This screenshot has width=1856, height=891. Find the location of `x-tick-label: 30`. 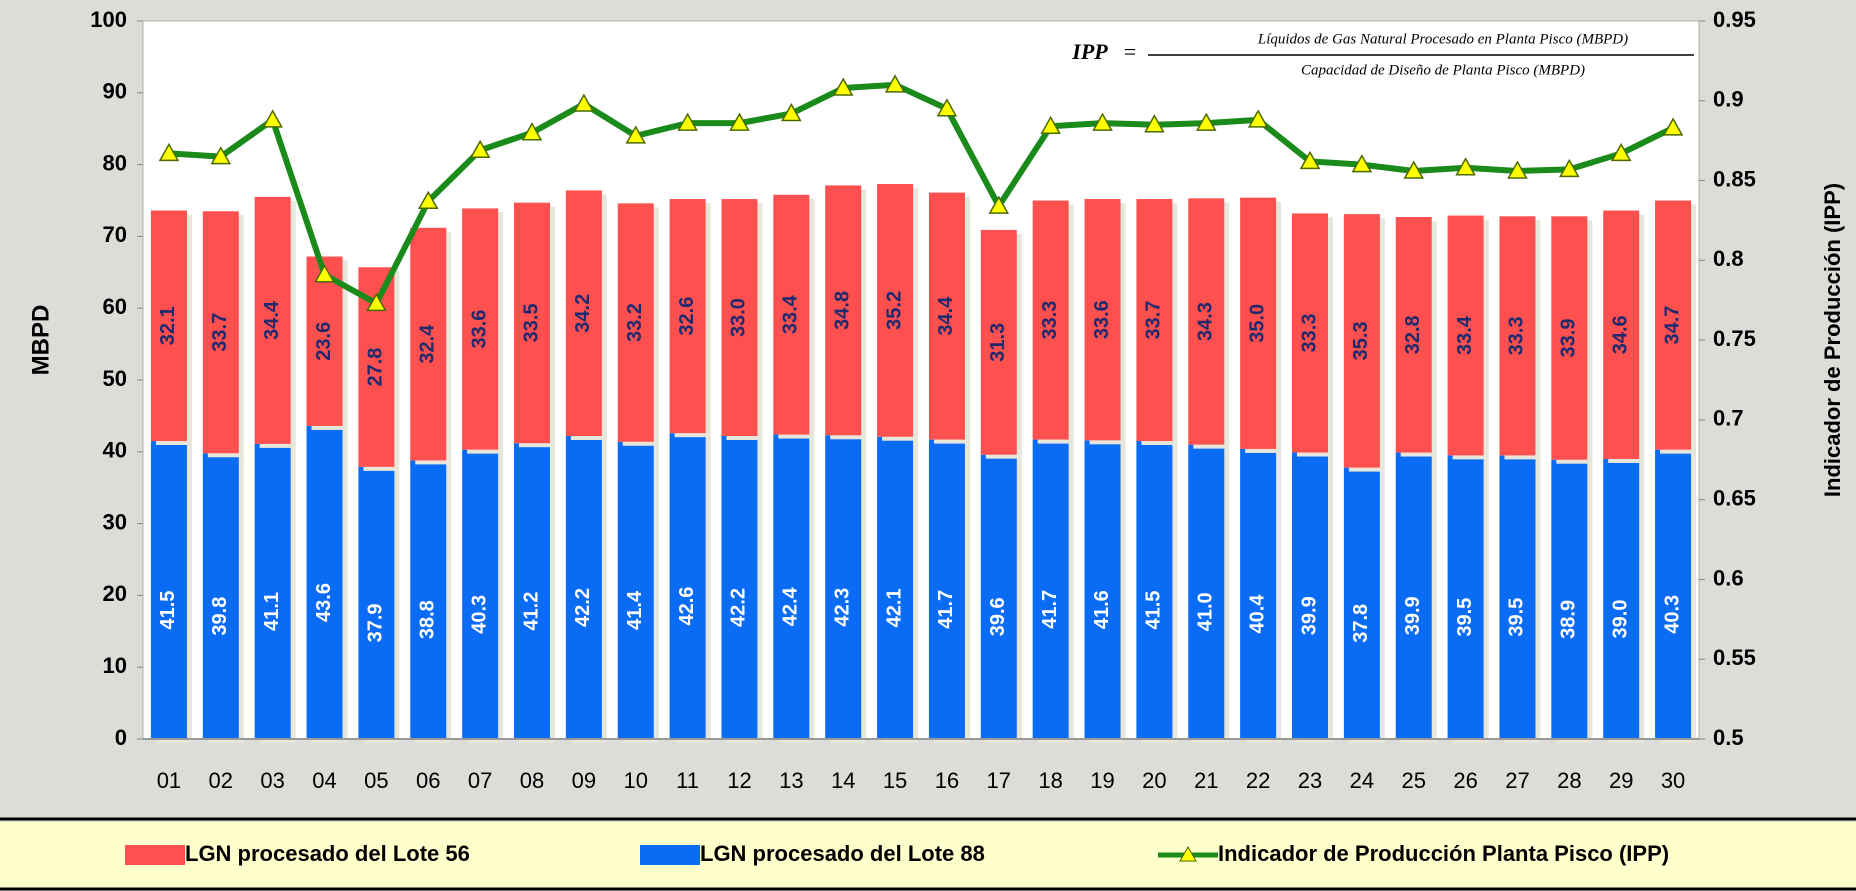

x-tick-label: 30 is located at coordinates (1673, 780).